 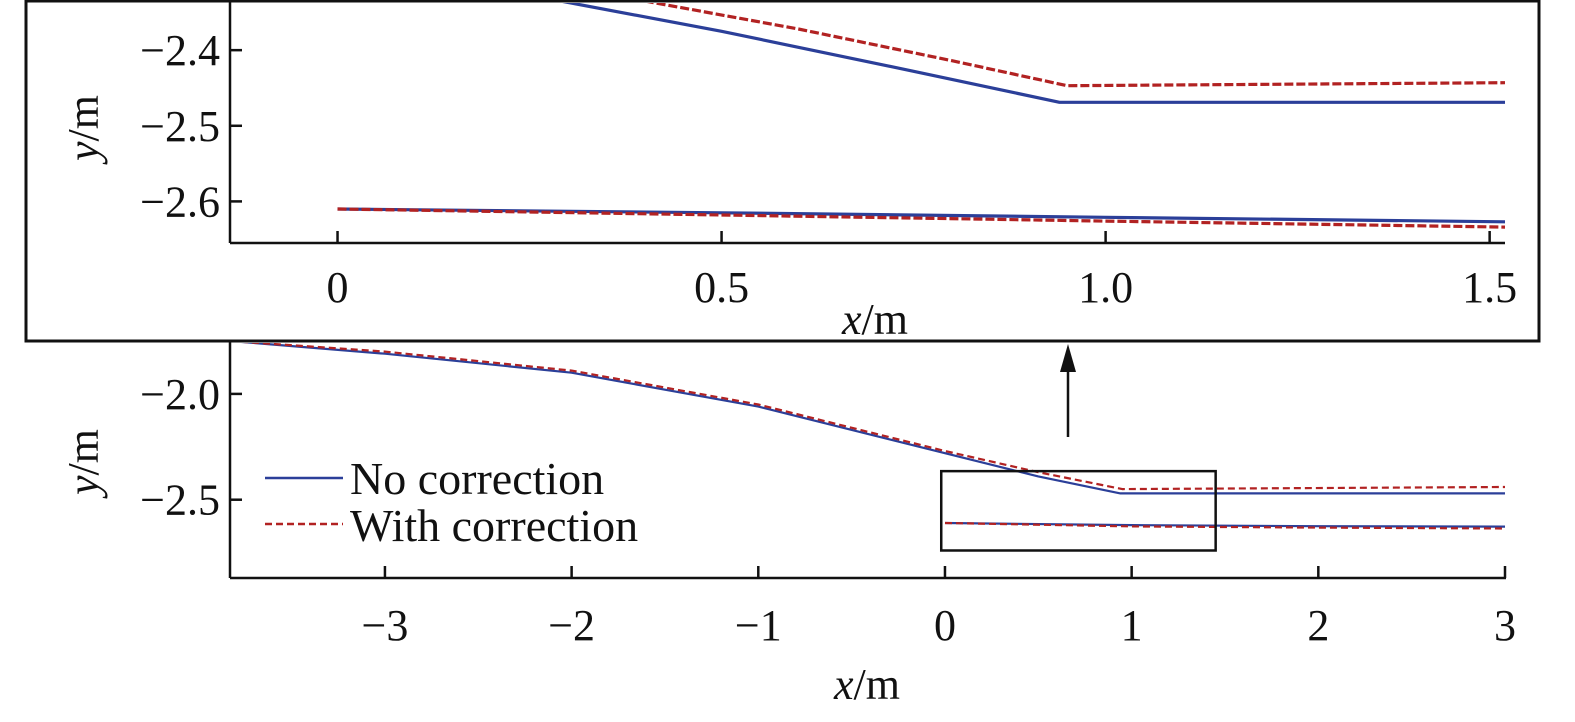 I want to click on inset-x-tick-label: 1.5, so click(x=1489, y=287).